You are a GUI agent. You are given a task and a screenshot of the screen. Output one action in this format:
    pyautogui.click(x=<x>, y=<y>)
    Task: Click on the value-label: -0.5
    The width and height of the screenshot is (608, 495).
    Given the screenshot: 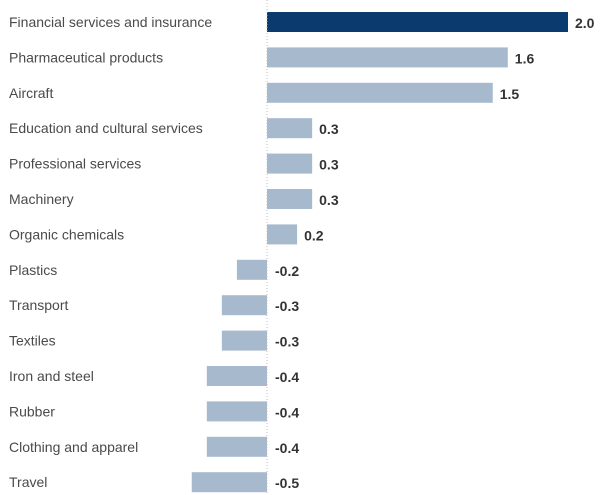 What is the action you would take?
    pyautogui.click(x=287, y=483)
    